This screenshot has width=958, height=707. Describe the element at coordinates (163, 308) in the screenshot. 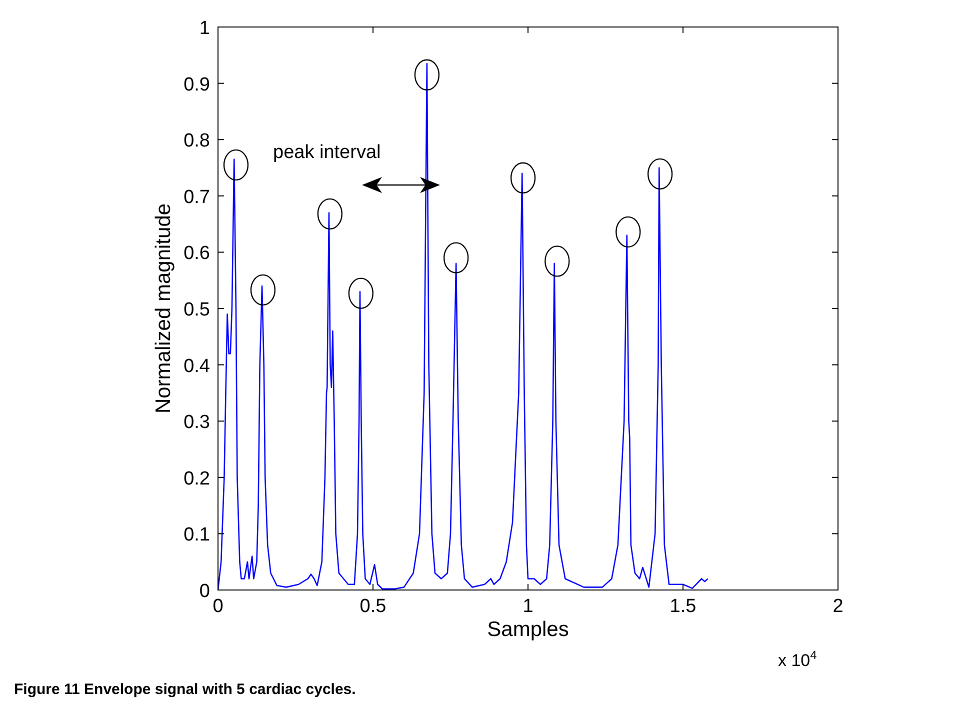

I see `y-axis-title: Normalized magnitude` at that location.